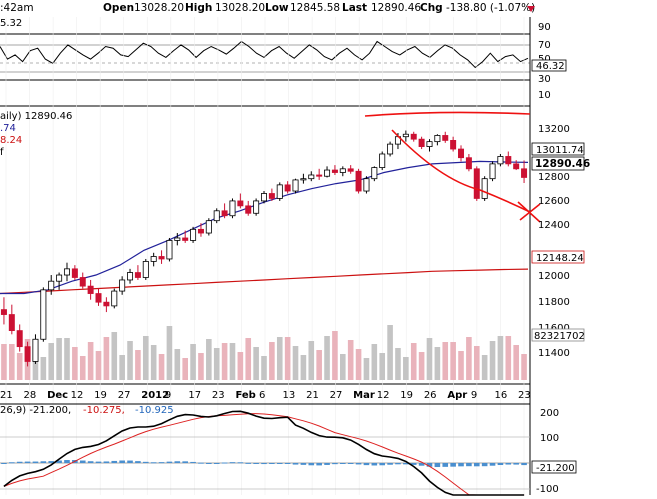  What do you see at coordinates (544, 27) in the screenshot?
I see `rsi-tick: 90` at bounding box center [544, 27].